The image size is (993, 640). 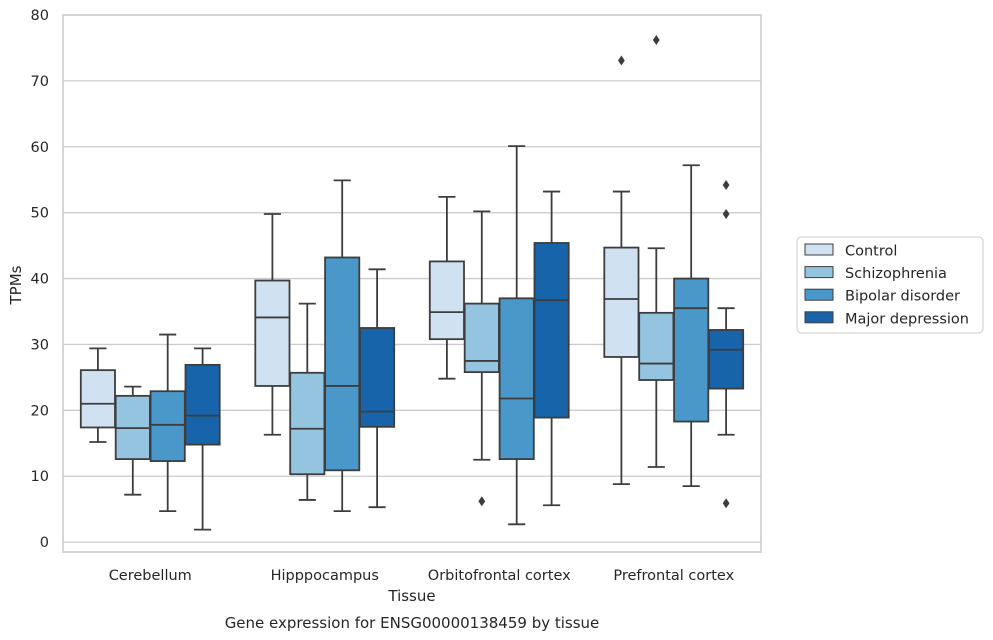 I want to click on legend-label: Schizophrenia, so click(x=896, y=274).